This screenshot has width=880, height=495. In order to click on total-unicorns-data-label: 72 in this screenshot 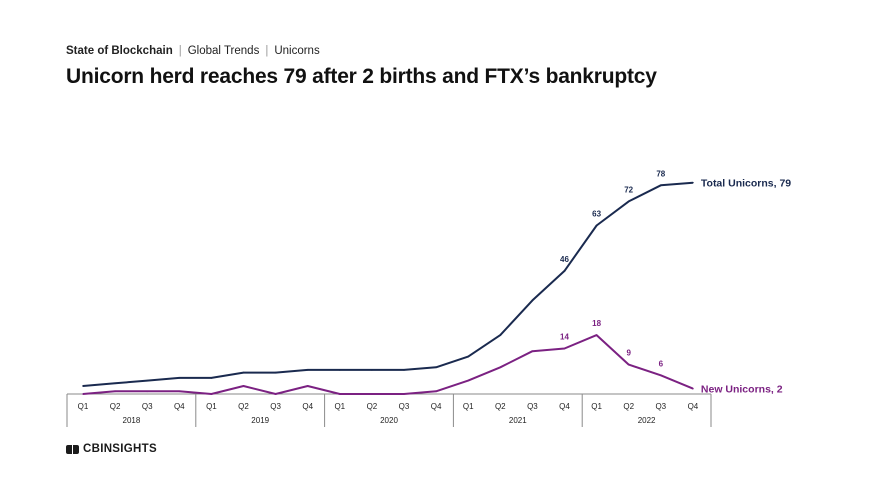, I will do `click(628, 189)`.